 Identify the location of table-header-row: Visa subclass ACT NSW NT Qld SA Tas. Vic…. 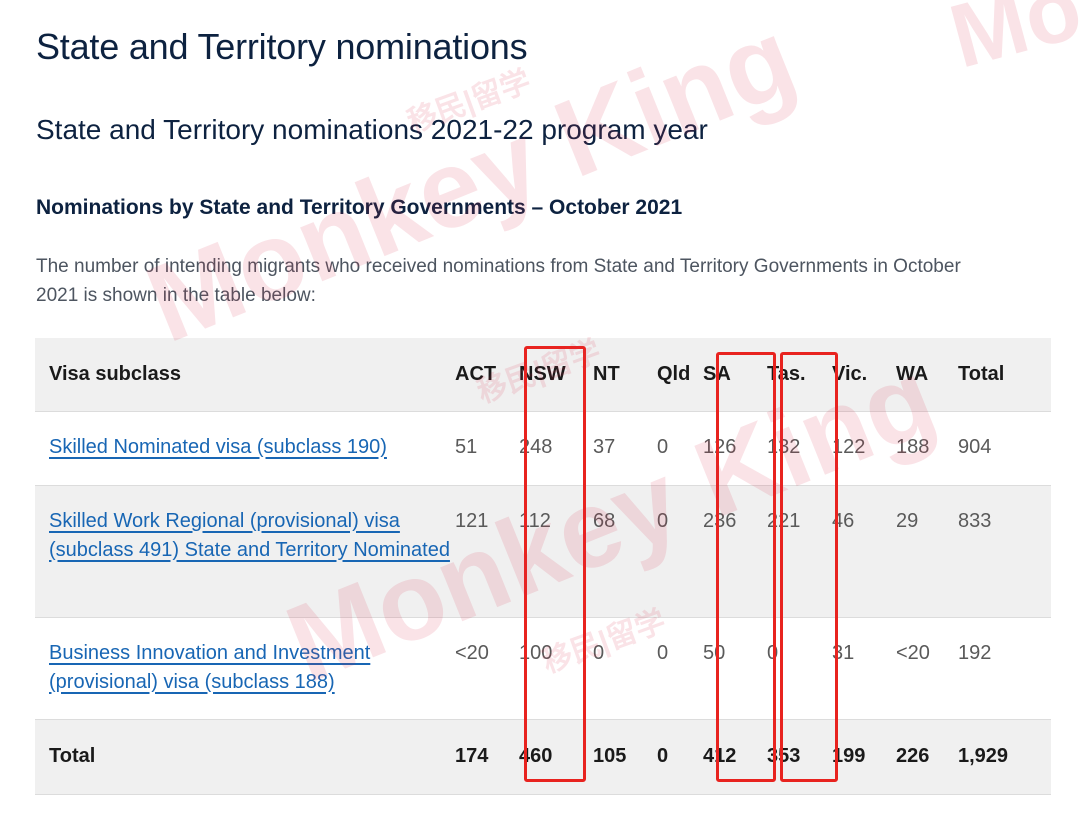
(543, 374).